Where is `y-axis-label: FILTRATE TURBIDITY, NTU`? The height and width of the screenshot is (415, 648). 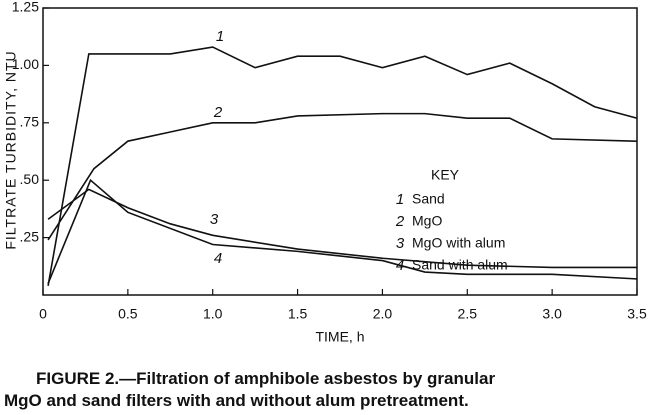
y-axis-label: FILTRATE TURBIDITY, NTU is located at coordinates (11, 149).